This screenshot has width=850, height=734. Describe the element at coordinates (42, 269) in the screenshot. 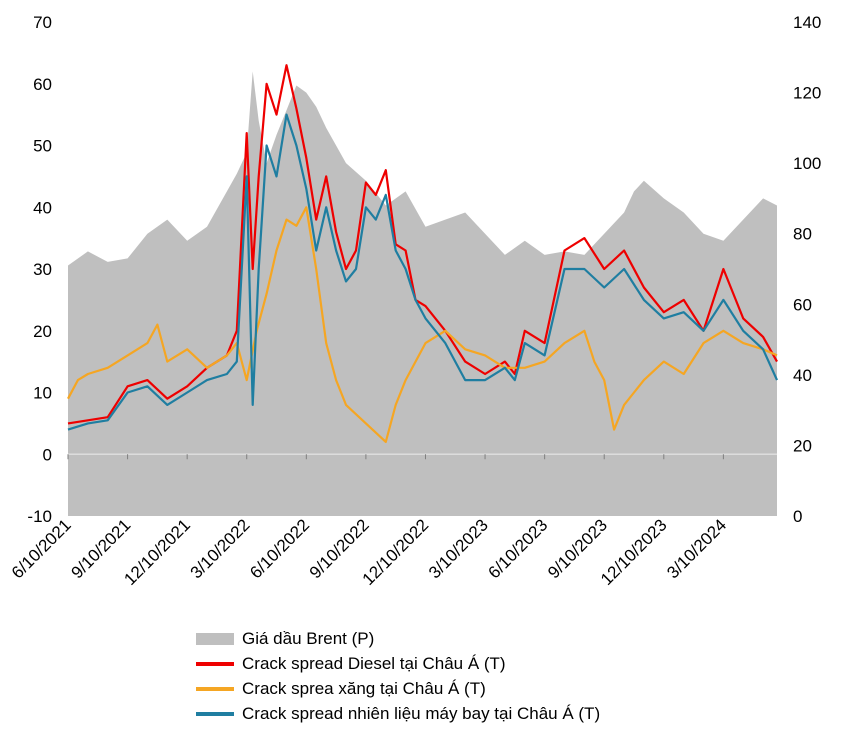

I see `left-axis-tick-label: 30` at that location.